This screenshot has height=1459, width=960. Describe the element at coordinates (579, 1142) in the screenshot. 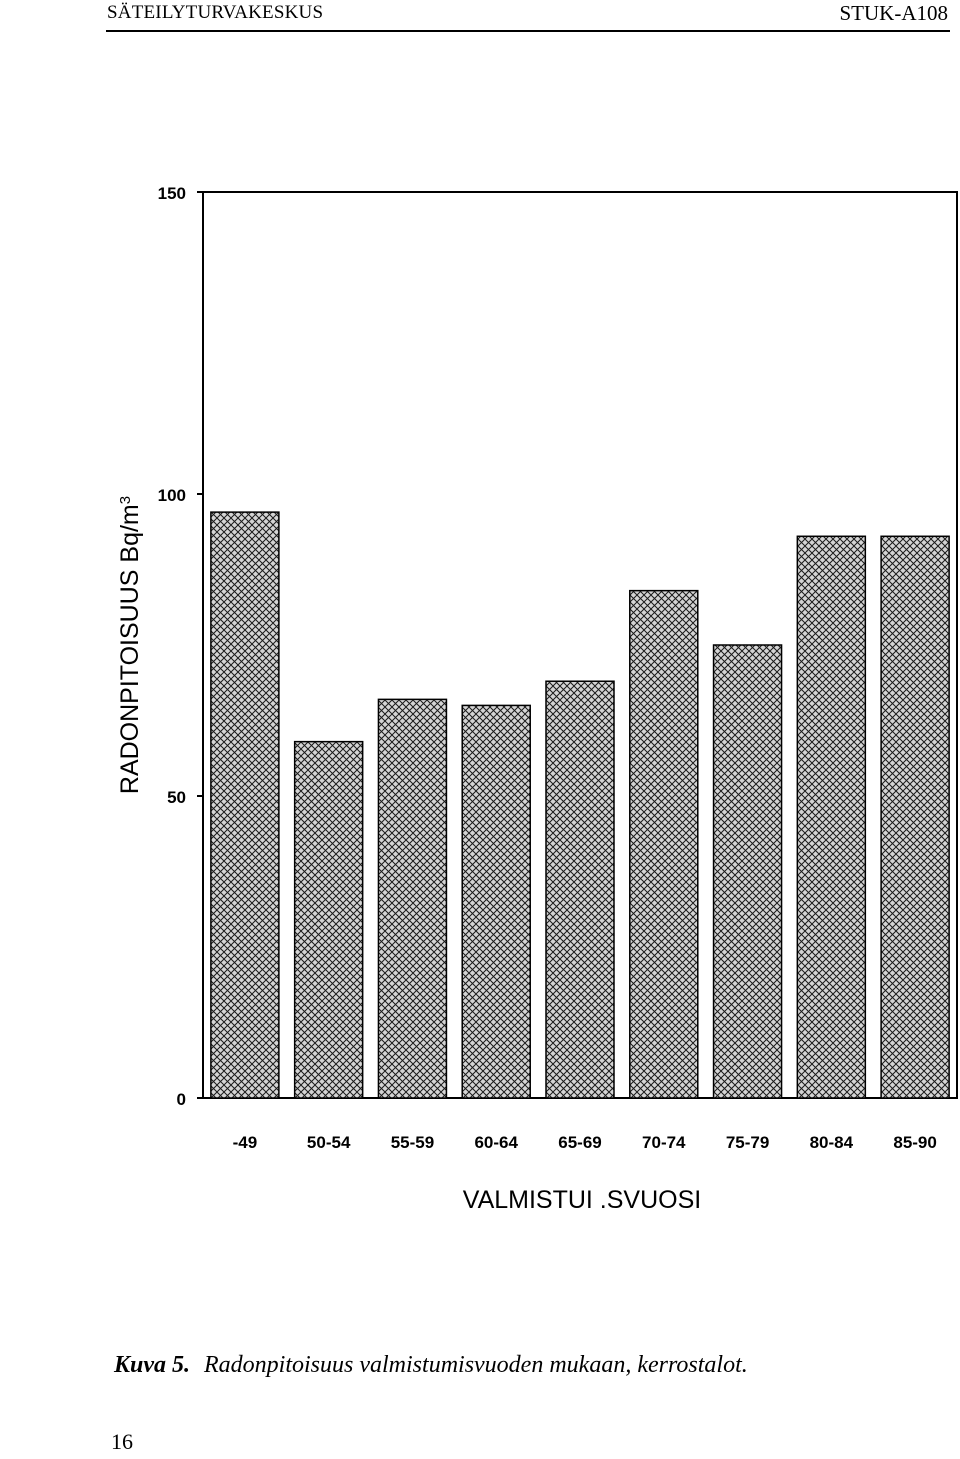

I see `x-tick-label: 65-69` at that location.